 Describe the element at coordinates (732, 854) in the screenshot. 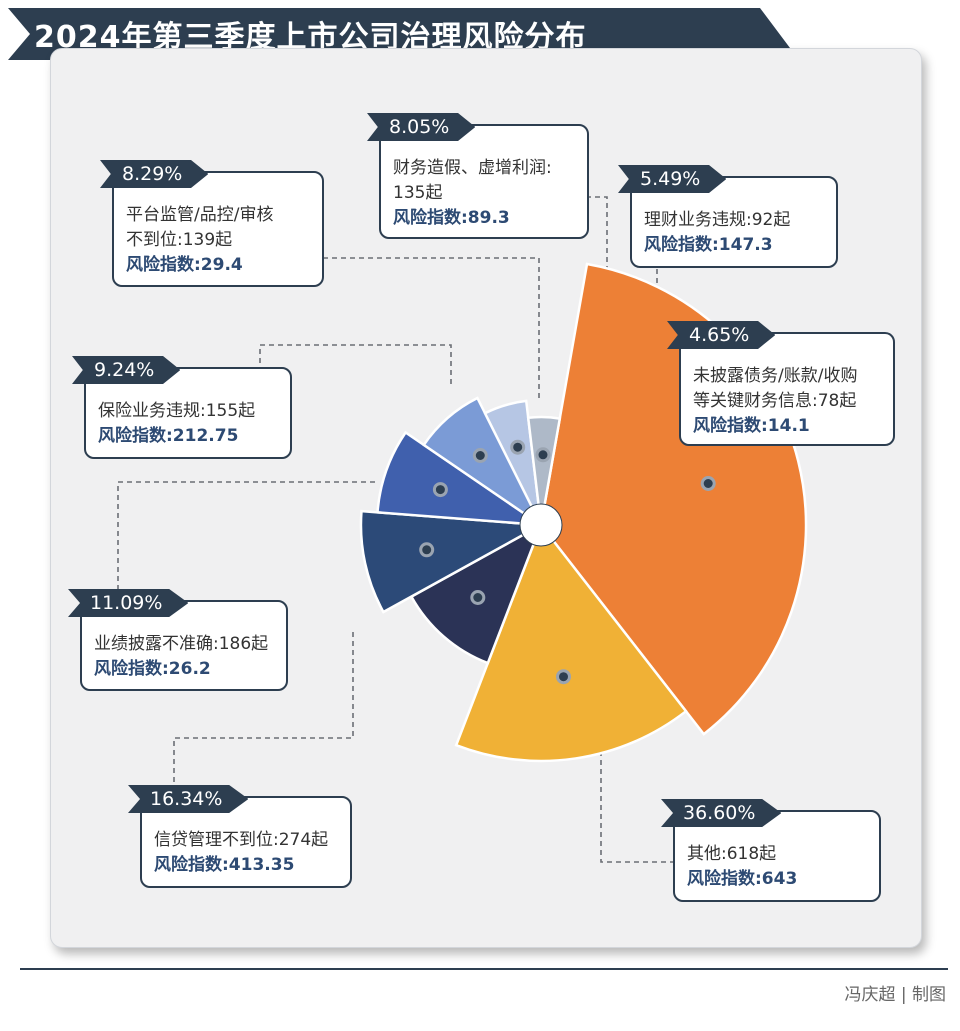

I see `slice-category-label: 其他:618起` at that location.